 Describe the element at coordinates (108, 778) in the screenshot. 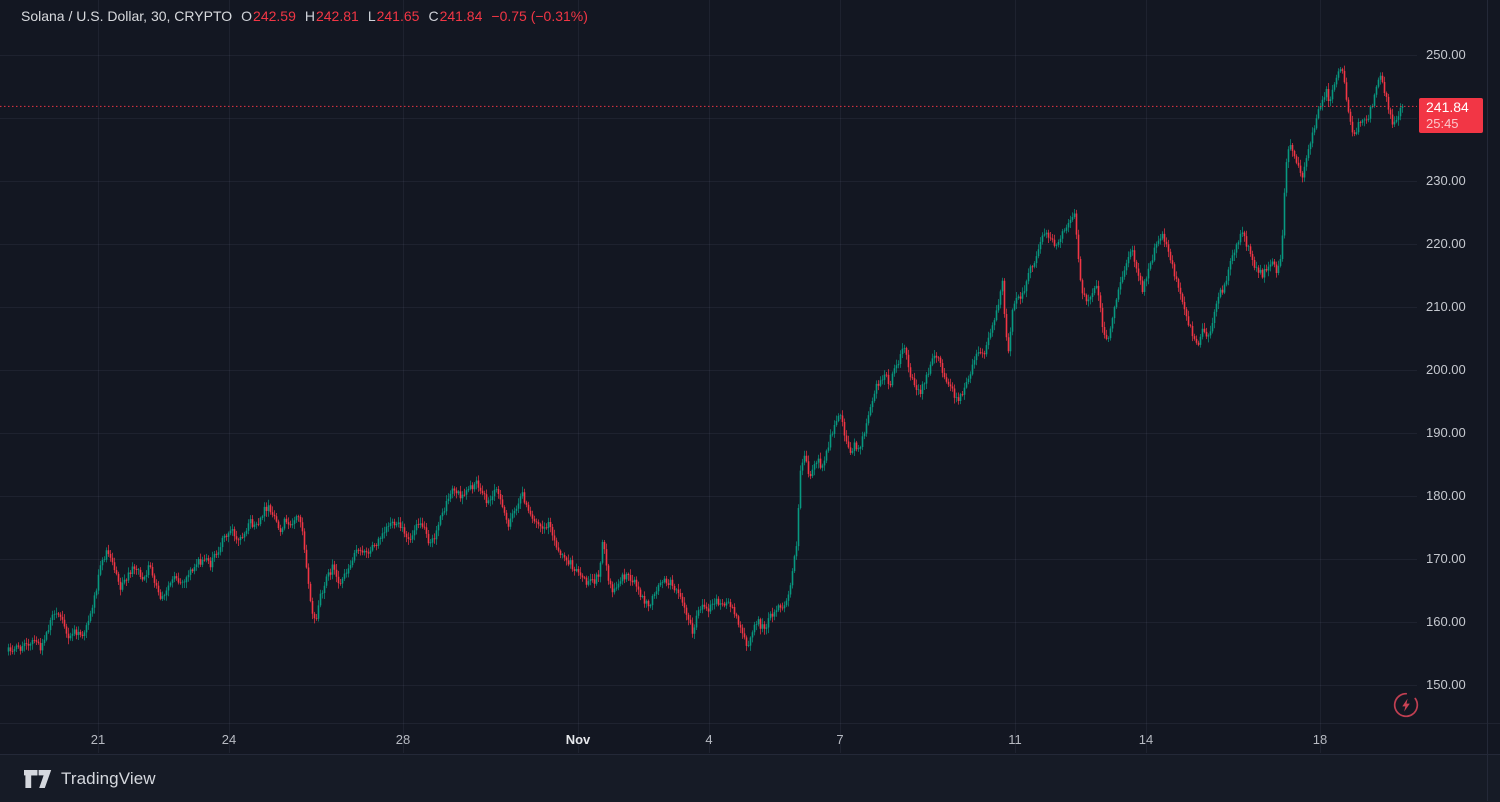

I see `tradingview-wordmark: TradingView` at that location.